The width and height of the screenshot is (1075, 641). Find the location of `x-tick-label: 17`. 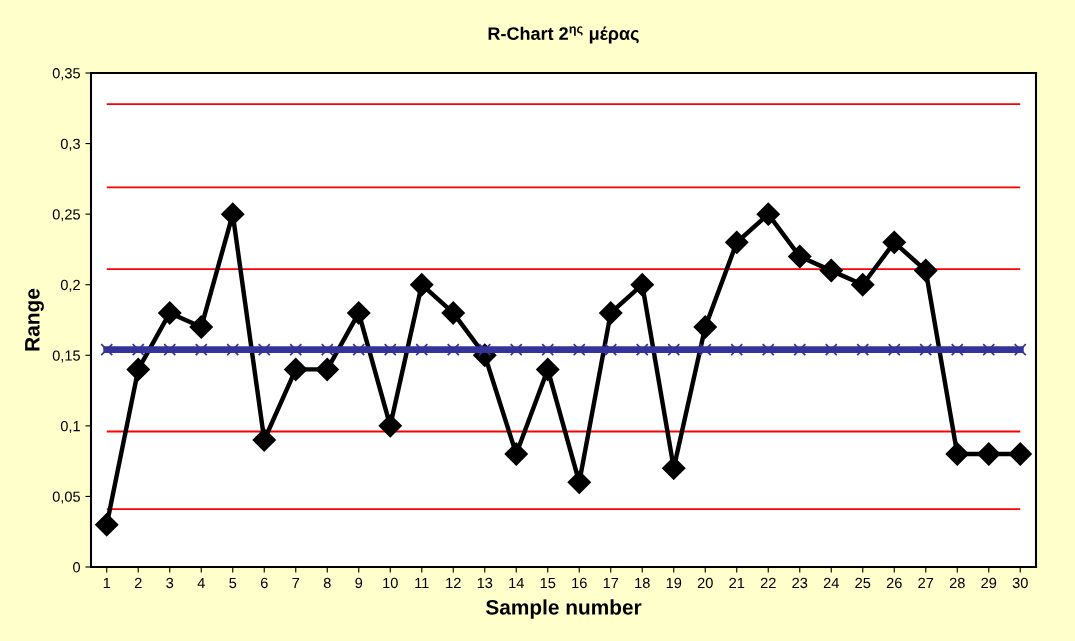

x-tick-label: 17 is located at coordinates (611, 582).